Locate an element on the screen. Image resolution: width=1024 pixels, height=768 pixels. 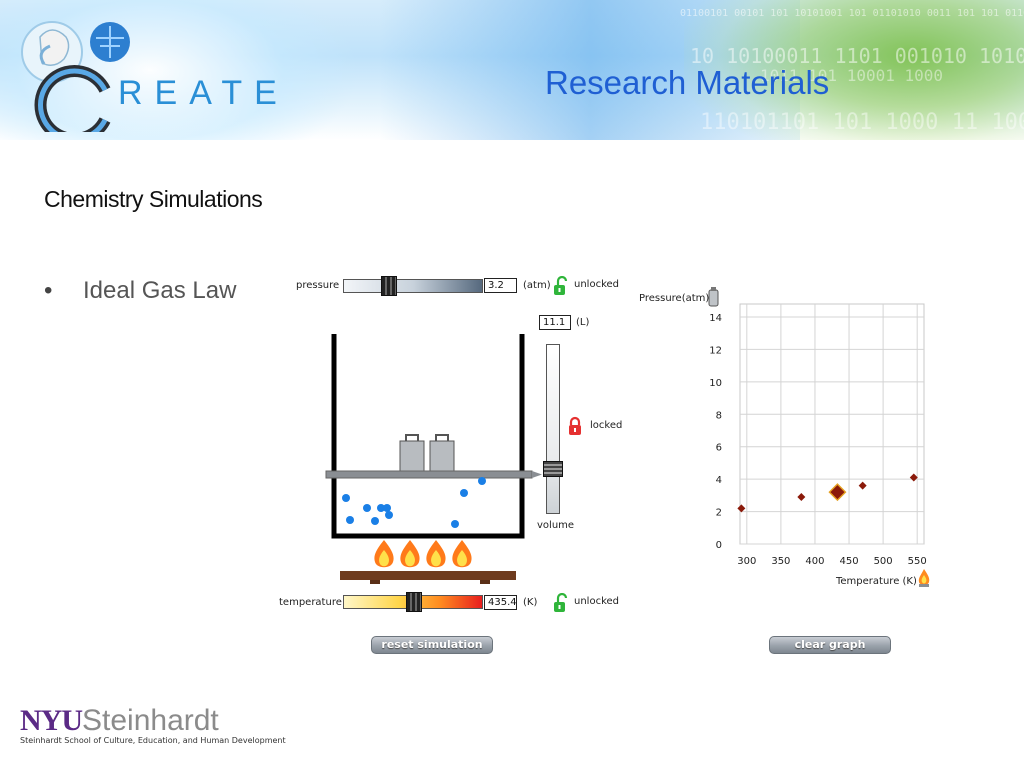
pressure-unit: (atm) is located at coordinates (537, 285).